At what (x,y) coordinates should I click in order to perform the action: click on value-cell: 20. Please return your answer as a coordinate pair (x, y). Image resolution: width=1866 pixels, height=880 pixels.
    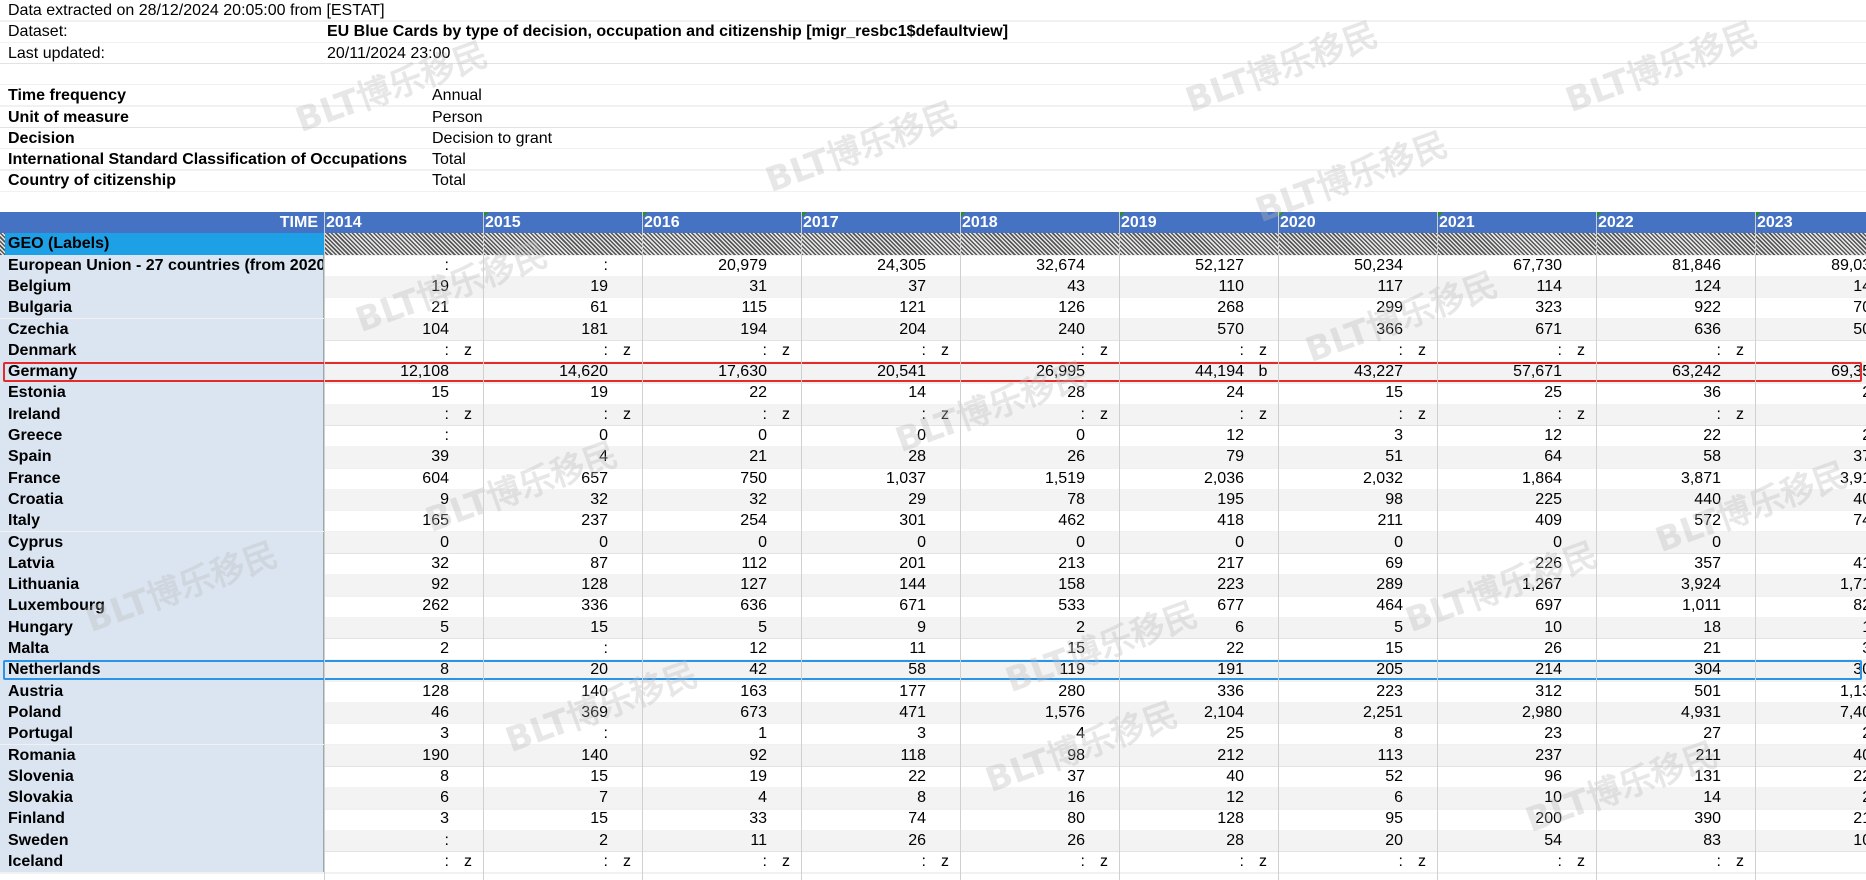
    Looking at the image, I should click on (1394, 840).